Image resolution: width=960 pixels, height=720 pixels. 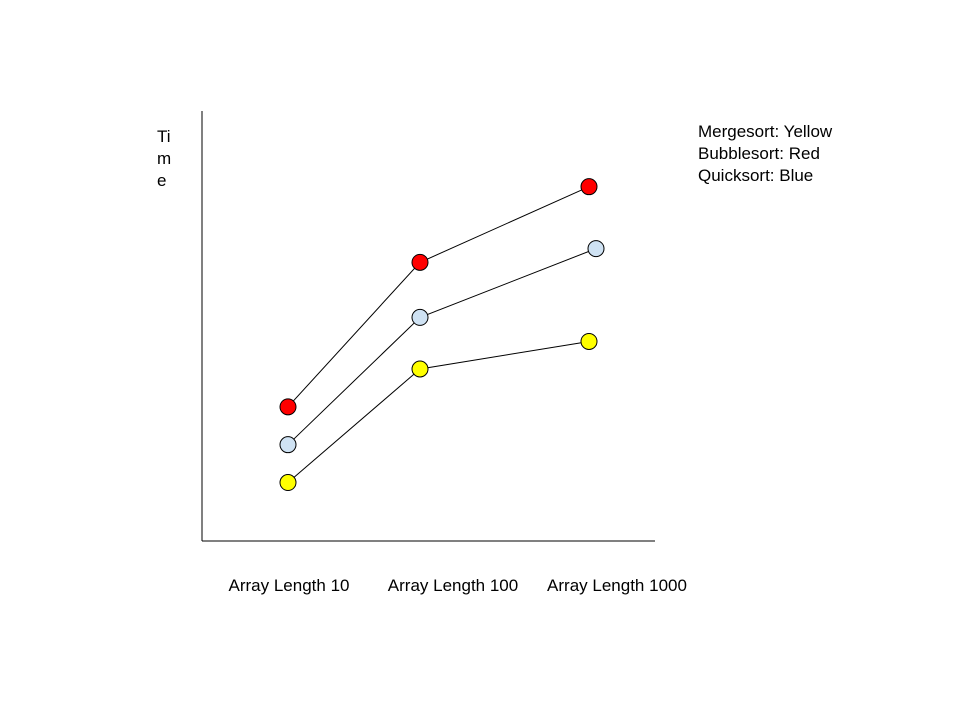 What do you see at coordinates (765, 131) in the screenshot?
I see `legend-item-mergesort: Mergesort: Yellow` at bounding box center [765, 131].